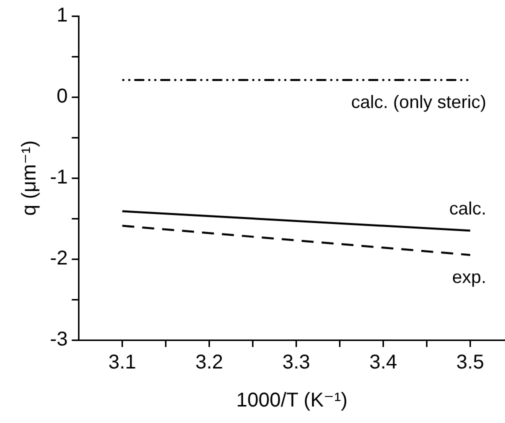  I want to click on y-tick-label: -3, so click(59, 339).